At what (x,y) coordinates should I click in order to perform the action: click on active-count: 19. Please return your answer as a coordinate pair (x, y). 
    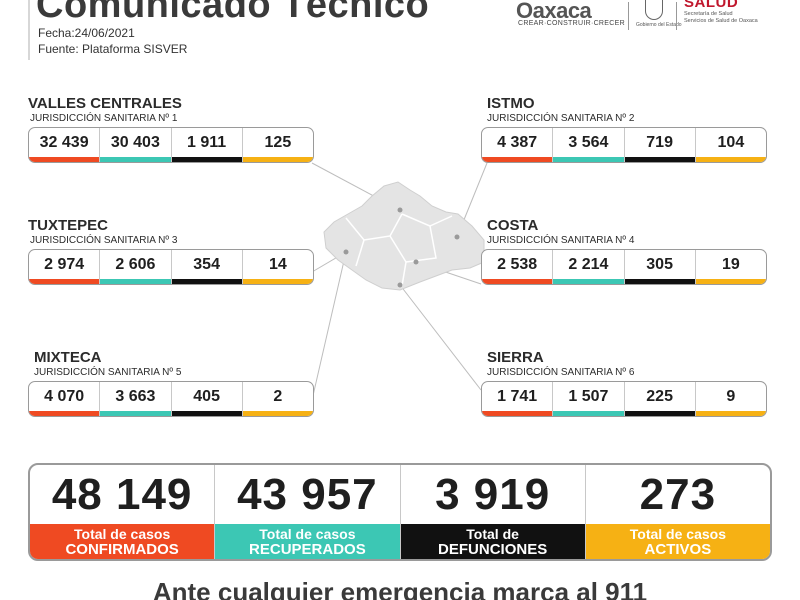
    Looking at the image, I should click on (730, 267).